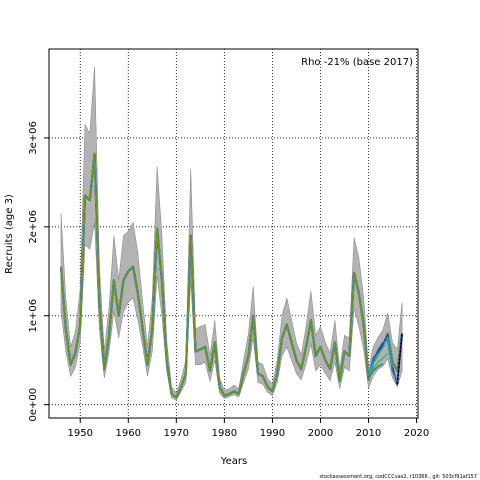  What do you see at coordinates (128, 433) in the screenshot?
I see `x-tick-label: 1960` at bounding box center [128, 433].